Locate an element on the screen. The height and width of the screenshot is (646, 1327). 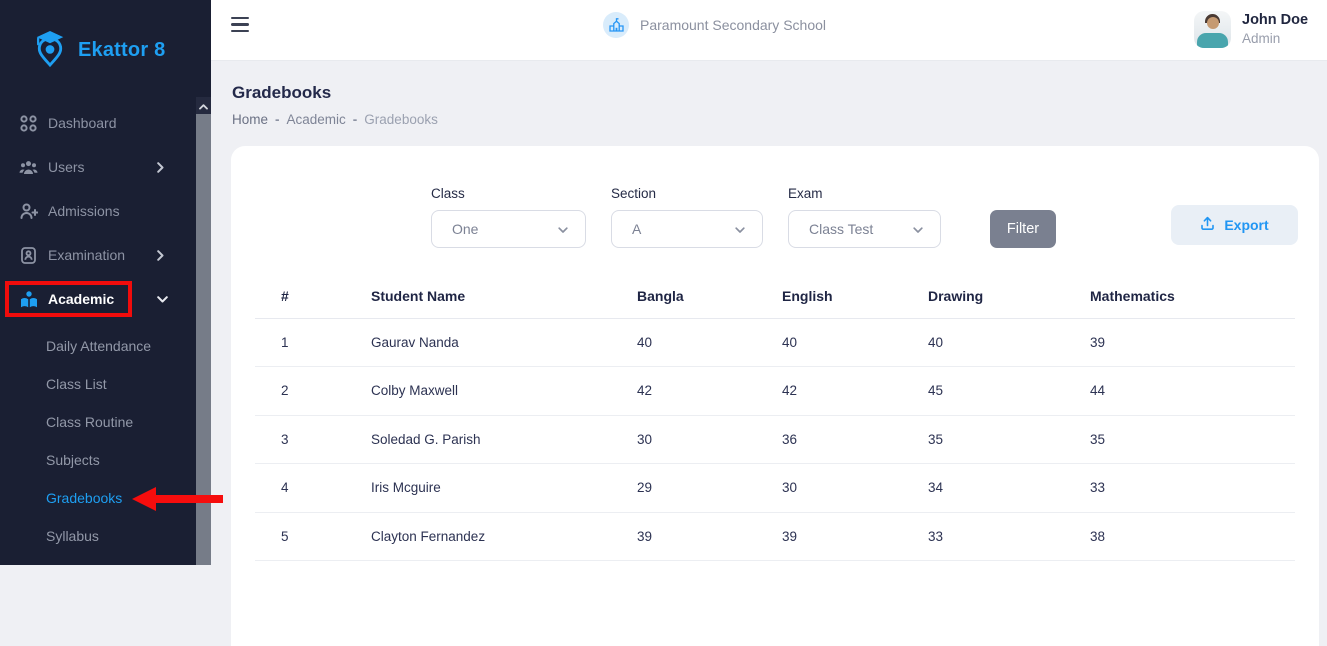
submenu-item-daily-attendance: Daily Attendance is located at coordinates (105, 346).